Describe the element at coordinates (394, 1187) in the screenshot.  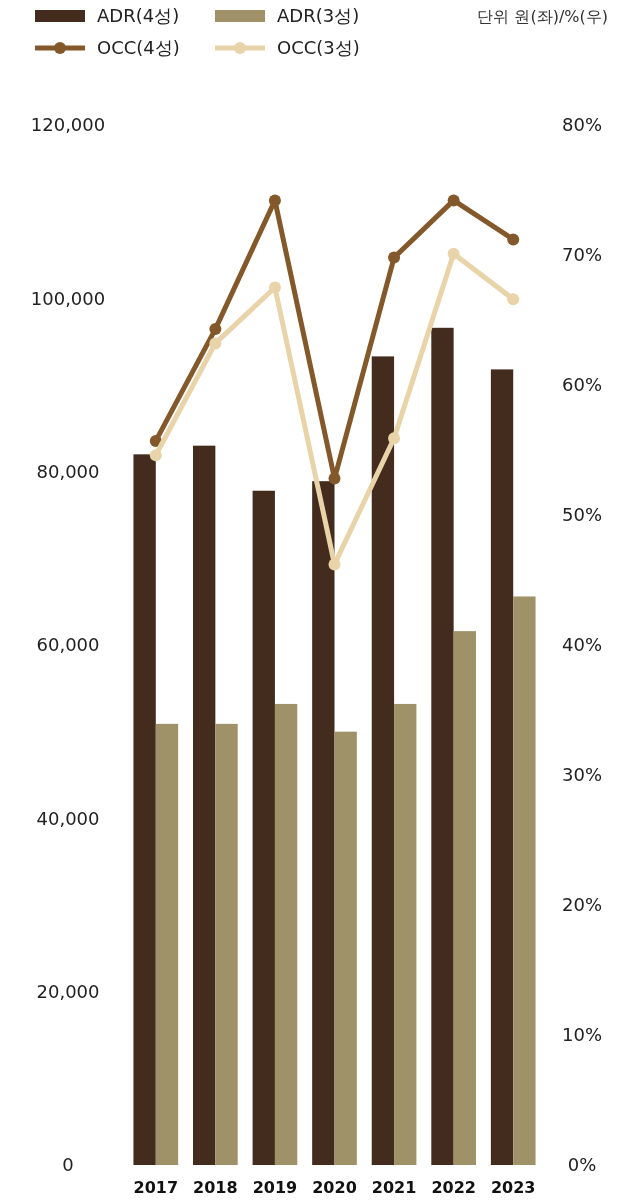
I see `x-tick-label: 2021` at that location.